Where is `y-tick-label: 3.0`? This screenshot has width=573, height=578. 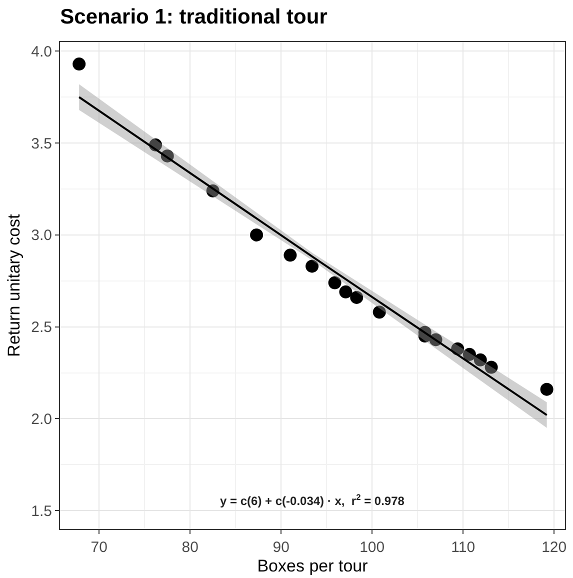
y-tick-label: 3.0 is located at coordinates (41, 235).